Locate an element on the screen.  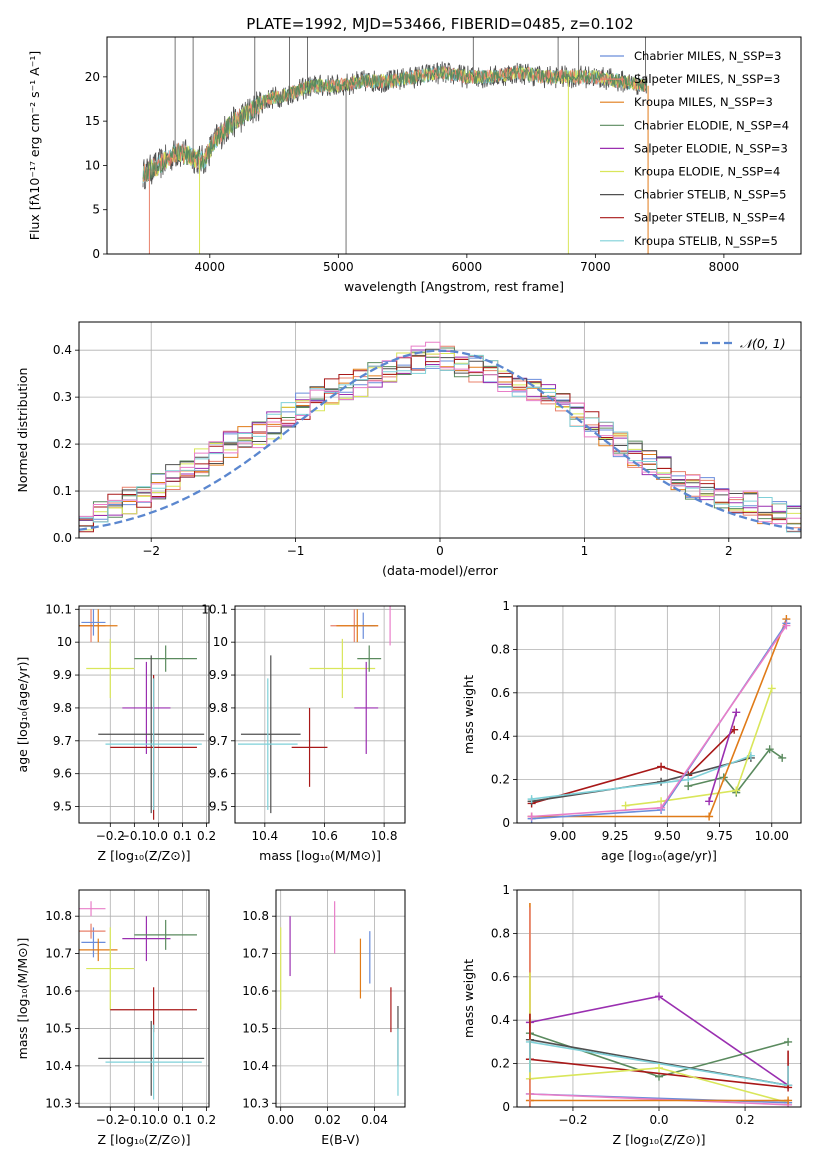
x-tick-label: 0.00 is located at coordinates (280, 1120).